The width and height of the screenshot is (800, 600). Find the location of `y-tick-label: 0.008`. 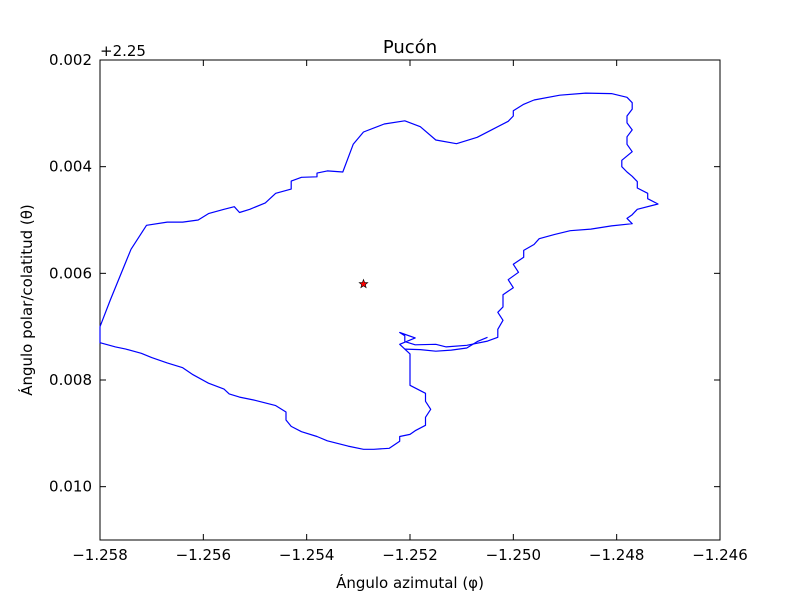

y-tick-label: 0.008 is located at coordinates (70, 380).